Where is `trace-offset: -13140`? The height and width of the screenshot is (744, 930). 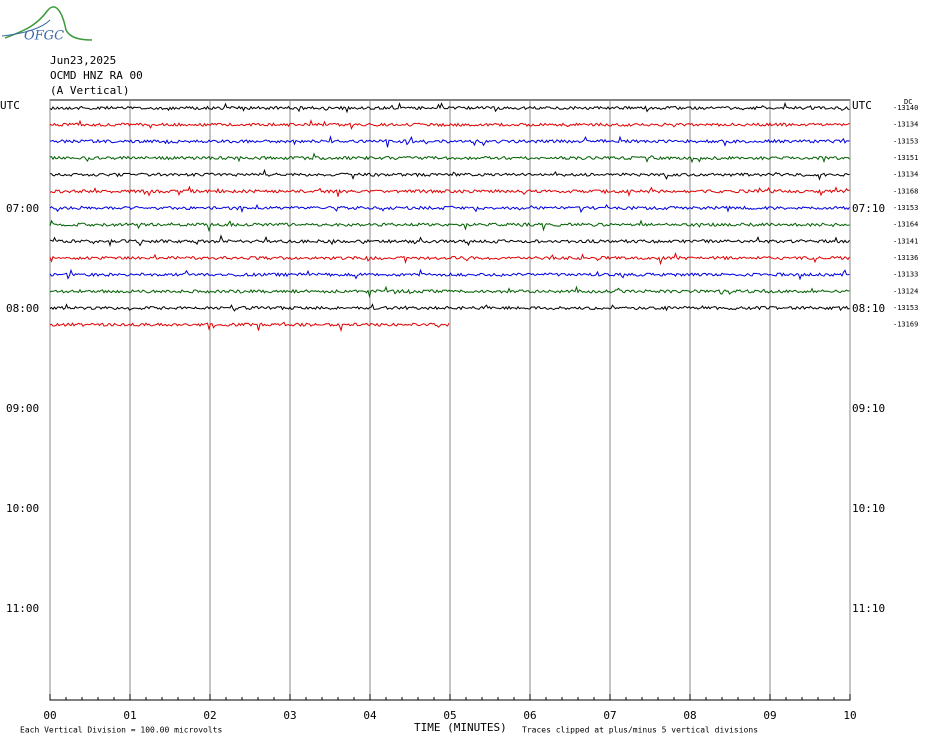
trace-offset: -13140 is located at coordinates (905, 108).